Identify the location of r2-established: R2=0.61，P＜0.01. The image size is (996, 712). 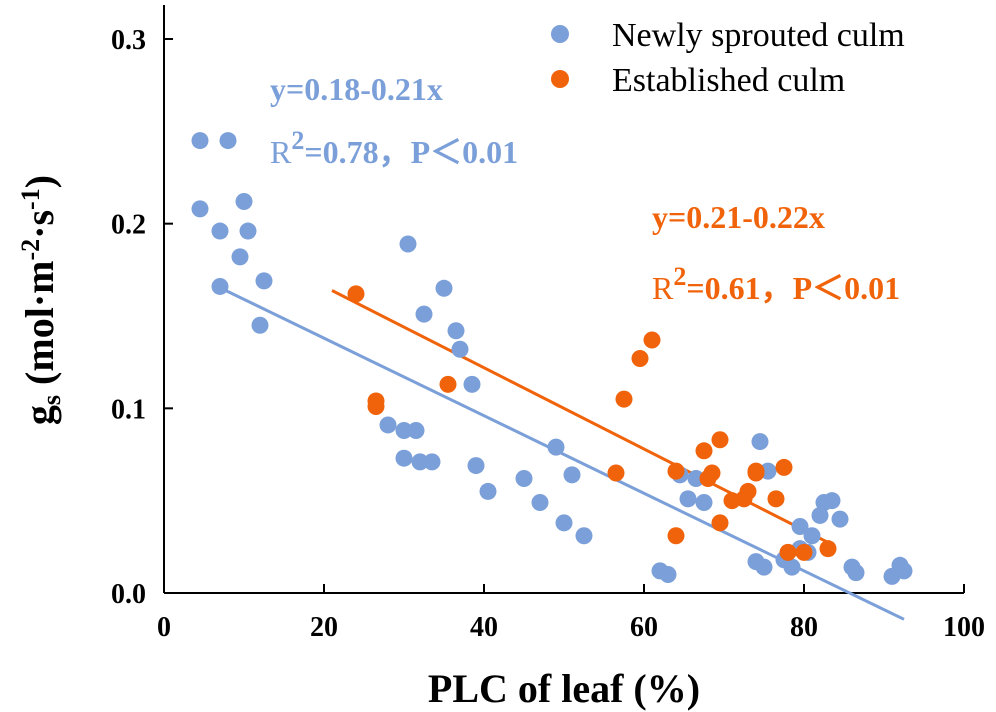
(776, 284).